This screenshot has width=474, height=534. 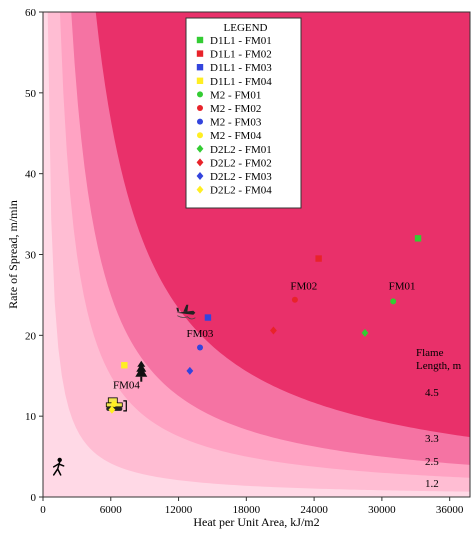 What do you see at coordinates (432, 393) in the screenshot?
I see `flame-length-level: 4.5` at bounding box center [432, 393].